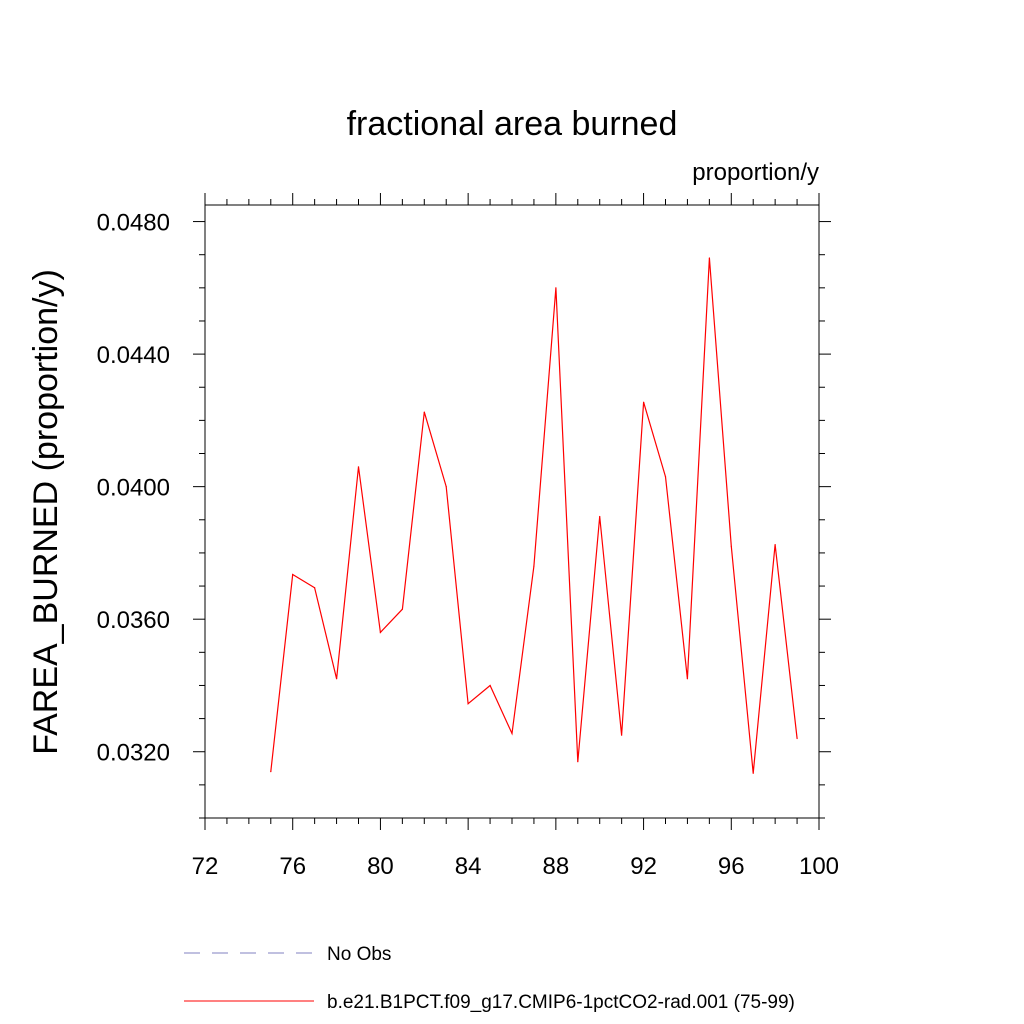 The height and width of the screenshot is (1024, 1024). Describe the element at coordinates (133, 355) in the screenshot. I see `y-tick-label: 0.0440` at that location.